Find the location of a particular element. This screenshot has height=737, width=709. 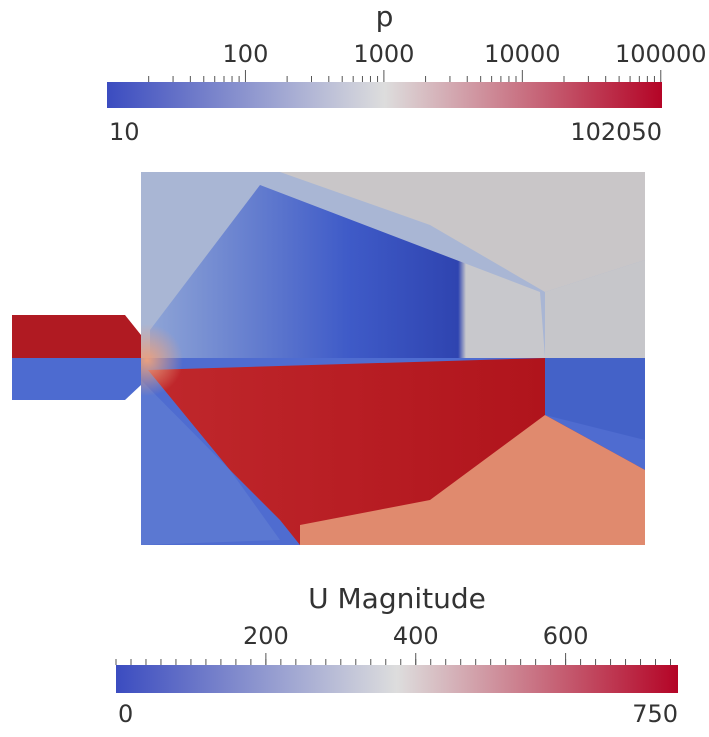

range-min-label: 0 is located at coordinates (125, 714).